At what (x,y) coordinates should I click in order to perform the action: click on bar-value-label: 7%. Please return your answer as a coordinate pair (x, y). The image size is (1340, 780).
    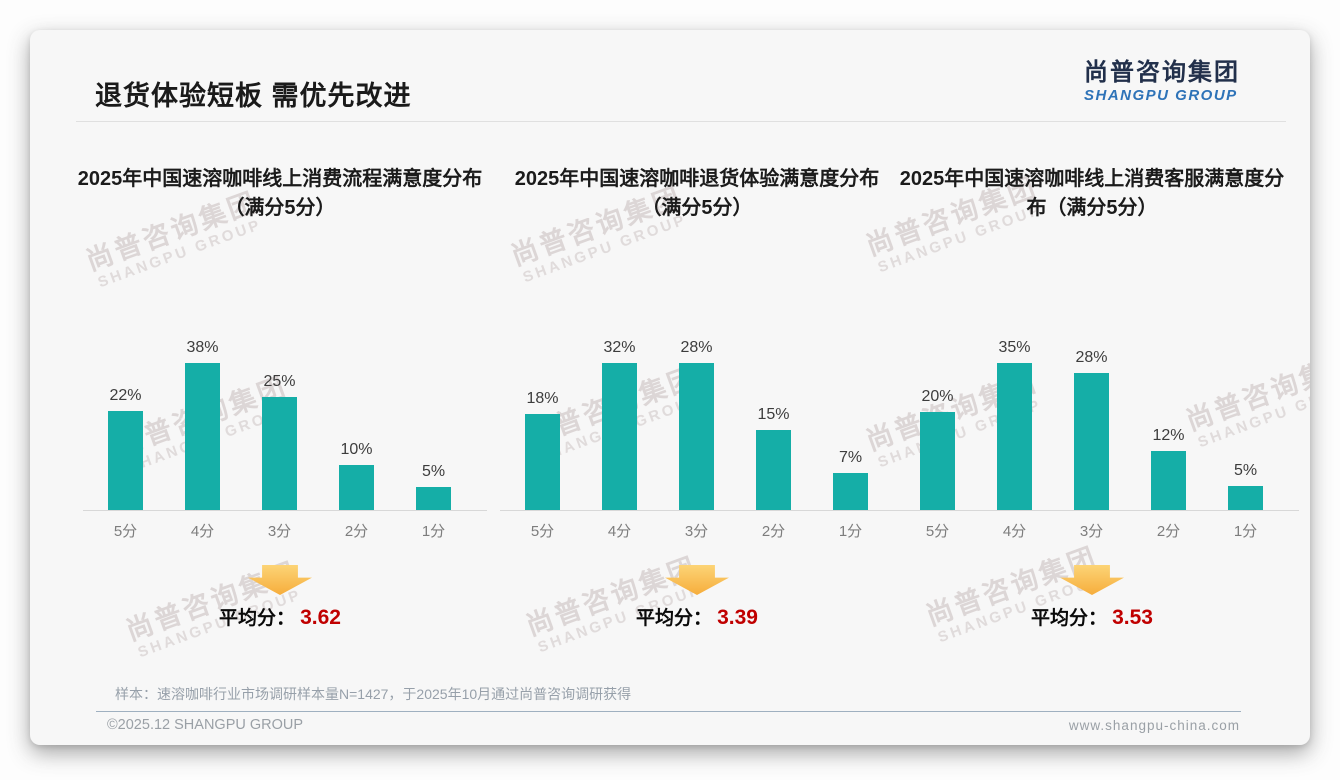
    Looking at the image, I should click on (850, 457).